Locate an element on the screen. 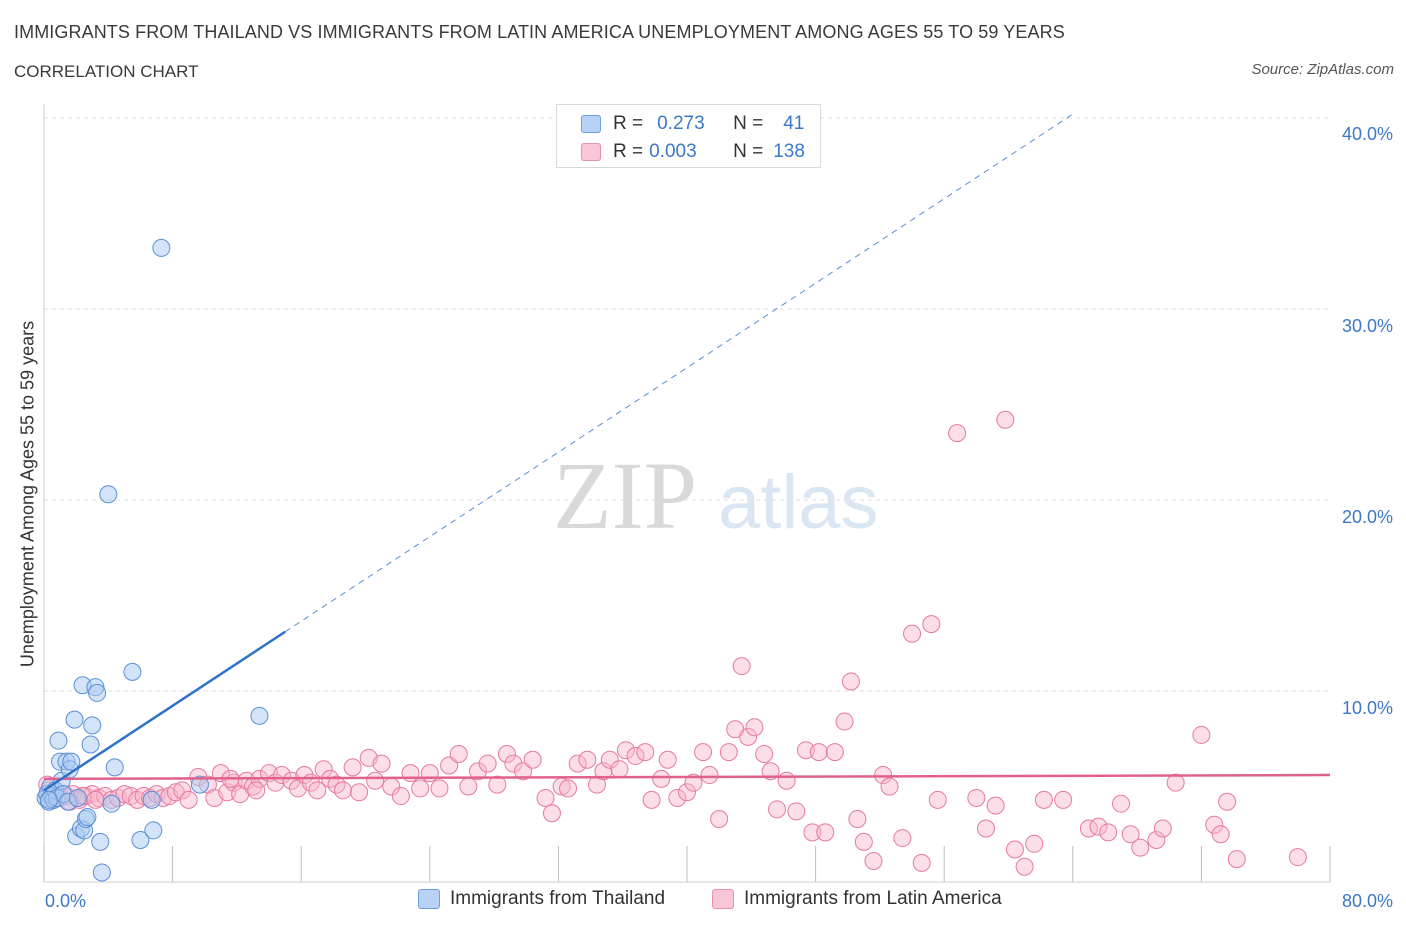  x-tick-label: 0.0% is located at coordinates (66, 901).